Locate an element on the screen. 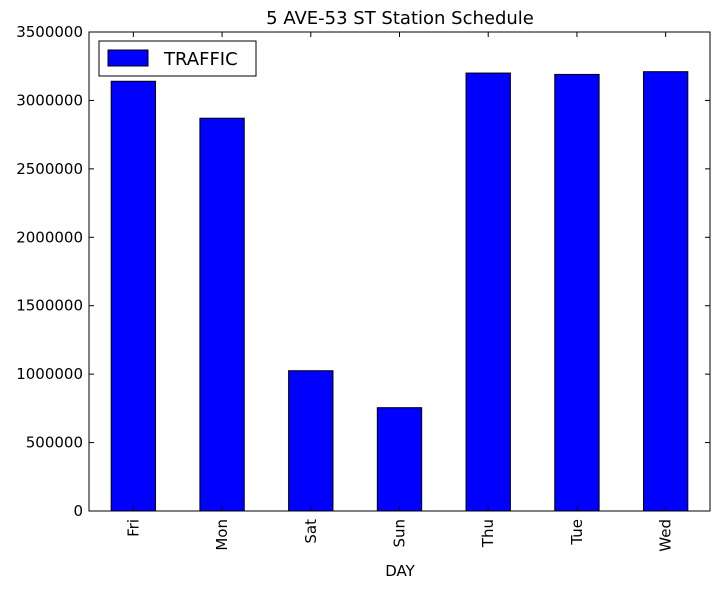  y-tick-label: 2000000 is located at coordinates (49, 237).